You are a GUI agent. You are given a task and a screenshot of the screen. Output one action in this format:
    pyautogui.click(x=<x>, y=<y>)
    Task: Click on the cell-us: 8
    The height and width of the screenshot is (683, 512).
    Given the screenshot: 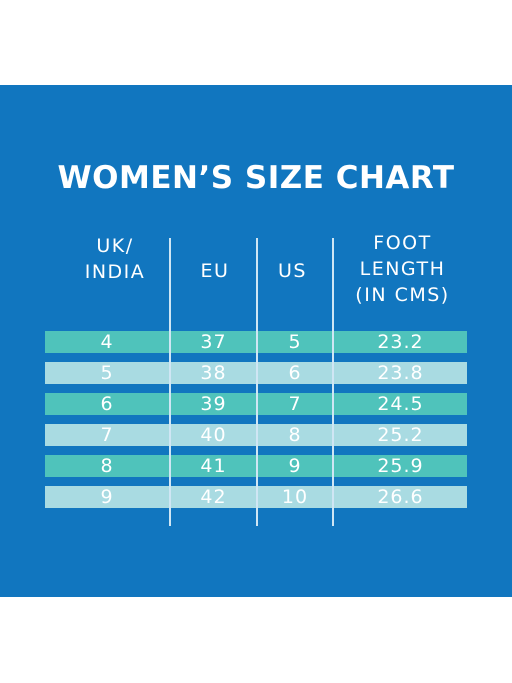 What is the action you would take?
    pyautogui.click(x=295, y=435)
    